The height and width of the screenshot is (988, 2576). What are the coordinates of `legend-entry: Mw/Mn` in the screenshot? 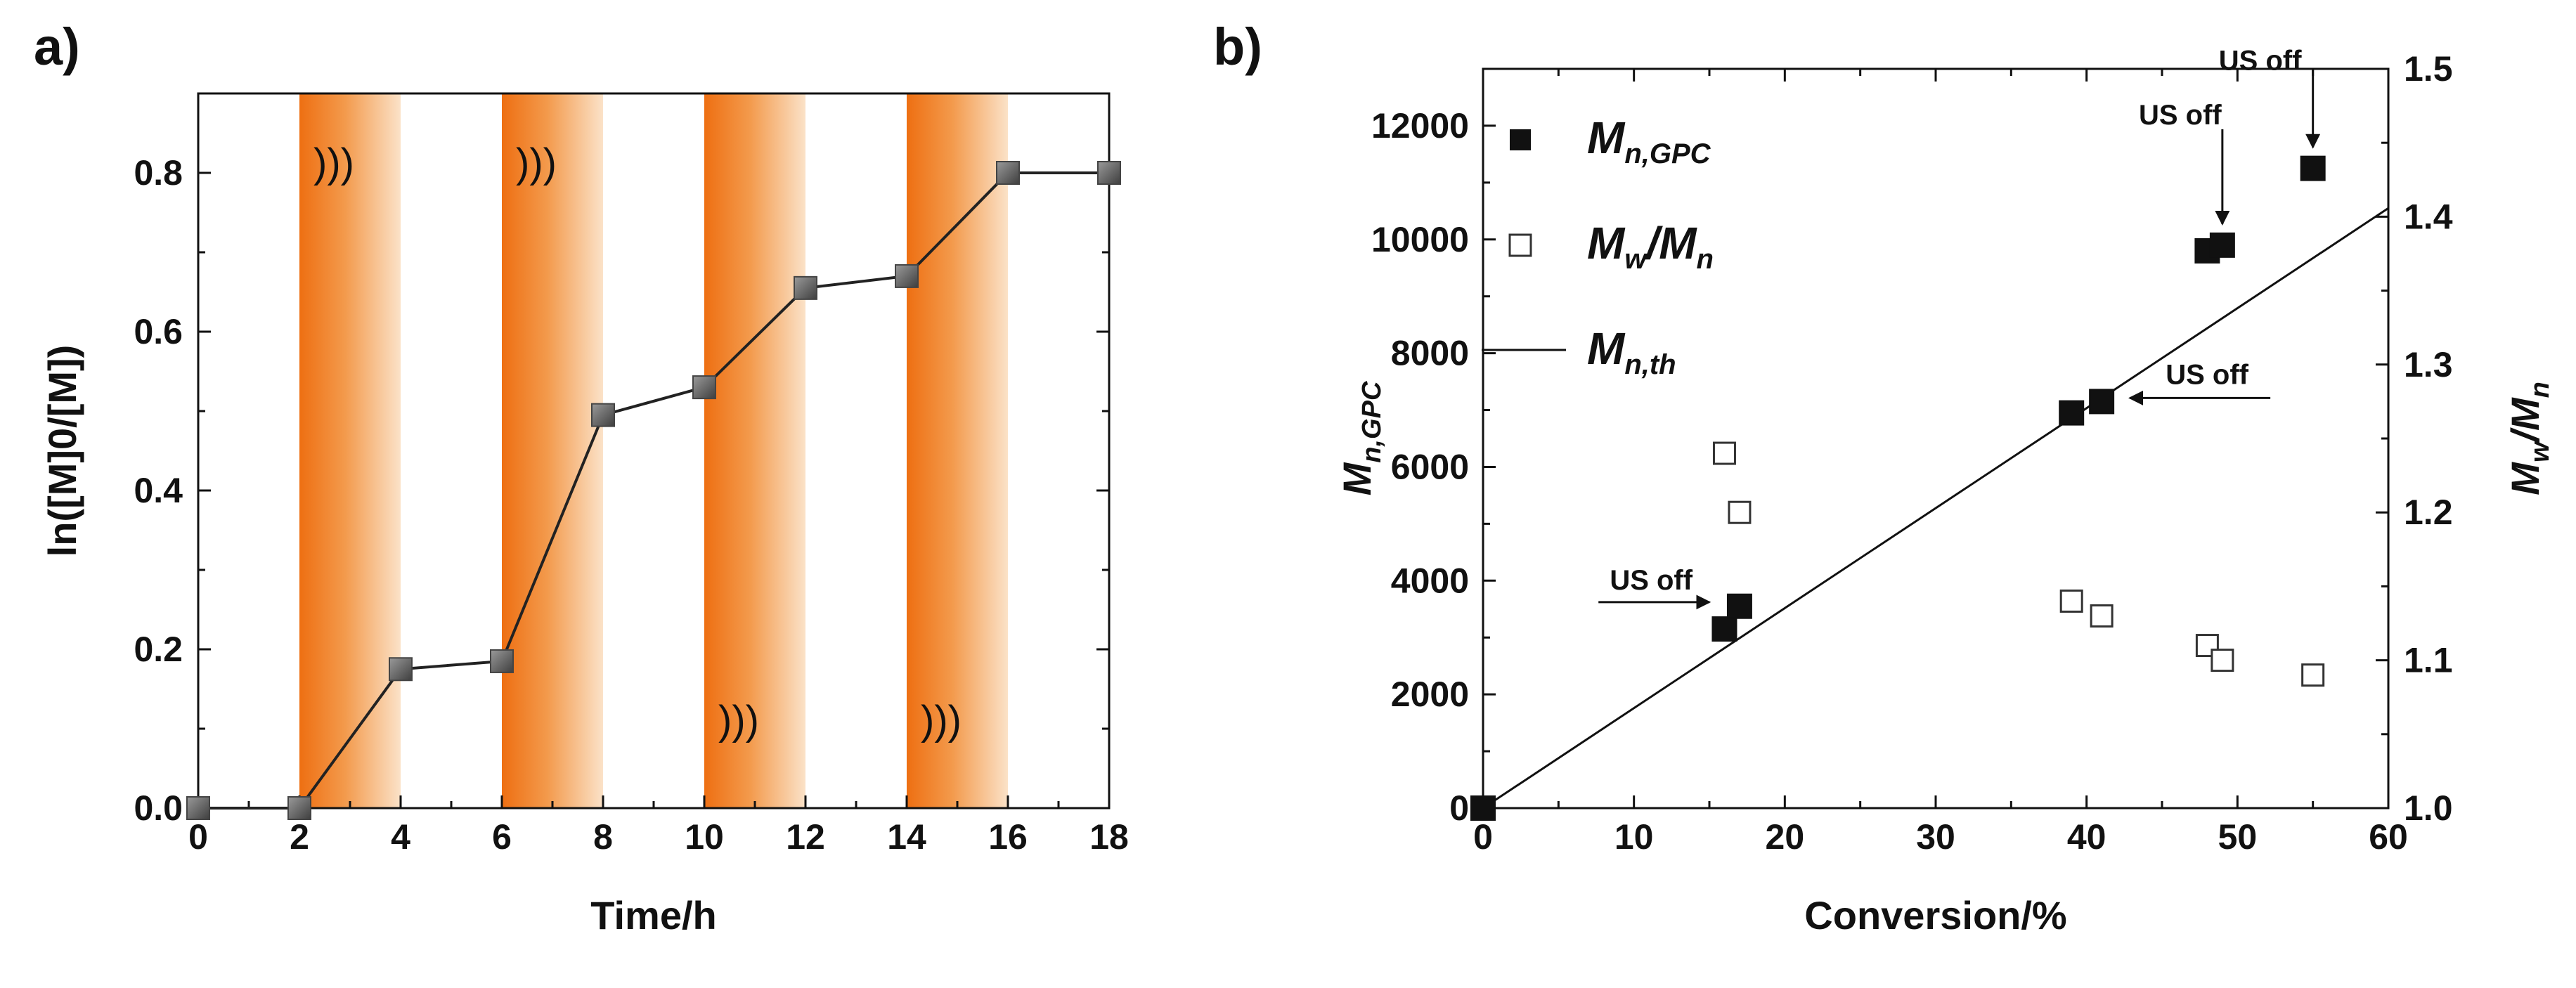 It's located at (1650, 247).